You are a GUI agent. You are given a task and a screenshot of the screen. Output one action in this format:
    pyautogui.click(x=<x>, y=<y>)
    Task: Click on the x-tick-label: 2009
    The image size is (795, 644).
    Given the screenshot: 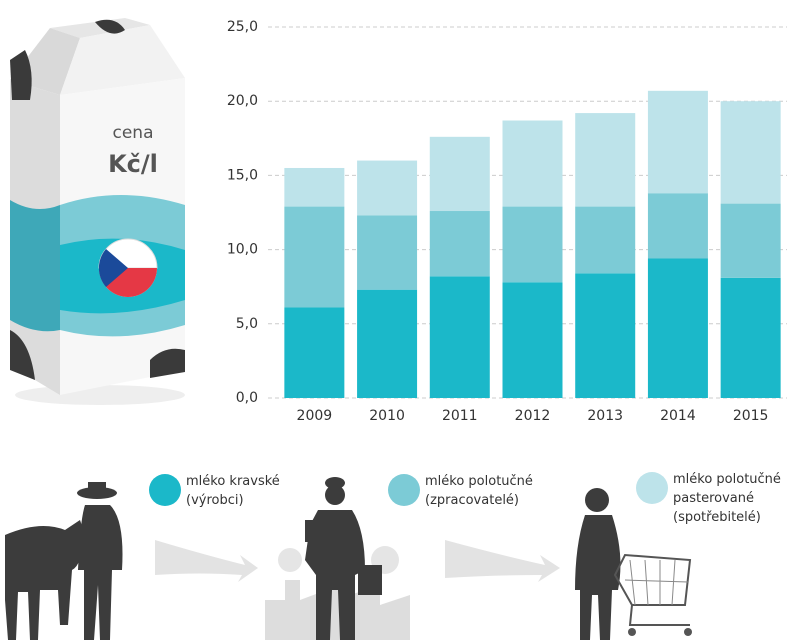 What is the action you would take?
    pyautogui.click(x=315, y=416)
    